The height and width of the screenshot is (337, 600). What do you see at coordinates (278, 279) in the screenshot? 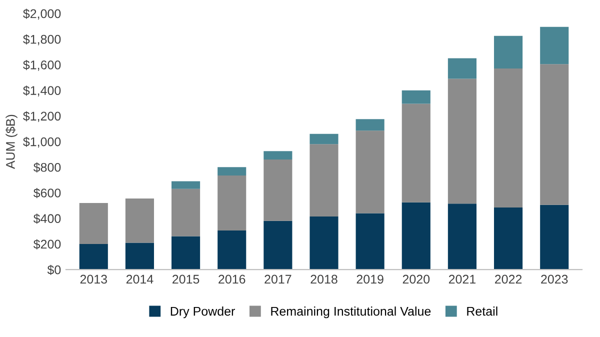
I see `x-tick-label: 2017` at bounding box center [278, 279].